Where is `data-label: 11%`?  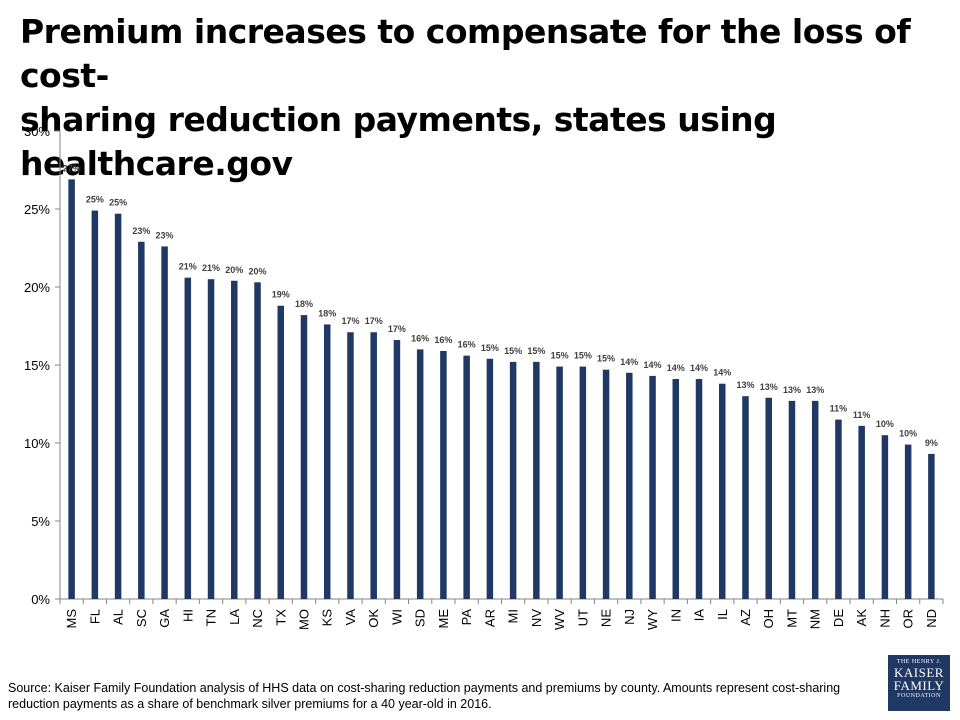
data-label: 11% is located at coordinates (862, 415).